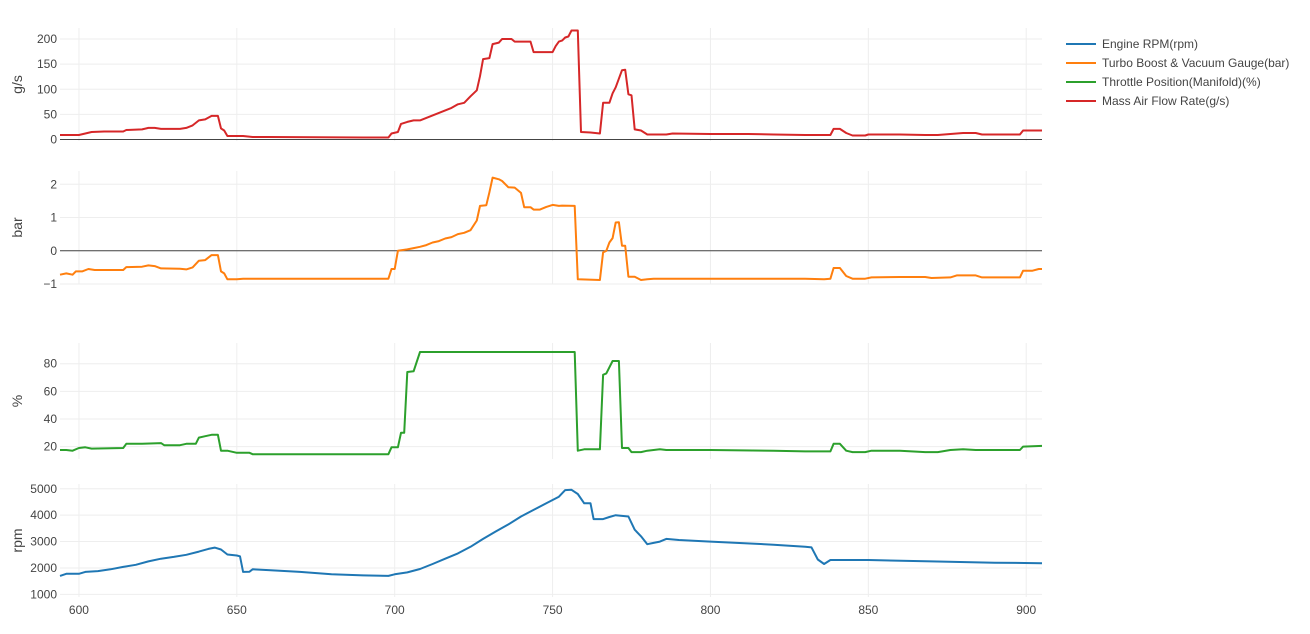  I want to click on y-tick-label: 60, so click(51, 391).